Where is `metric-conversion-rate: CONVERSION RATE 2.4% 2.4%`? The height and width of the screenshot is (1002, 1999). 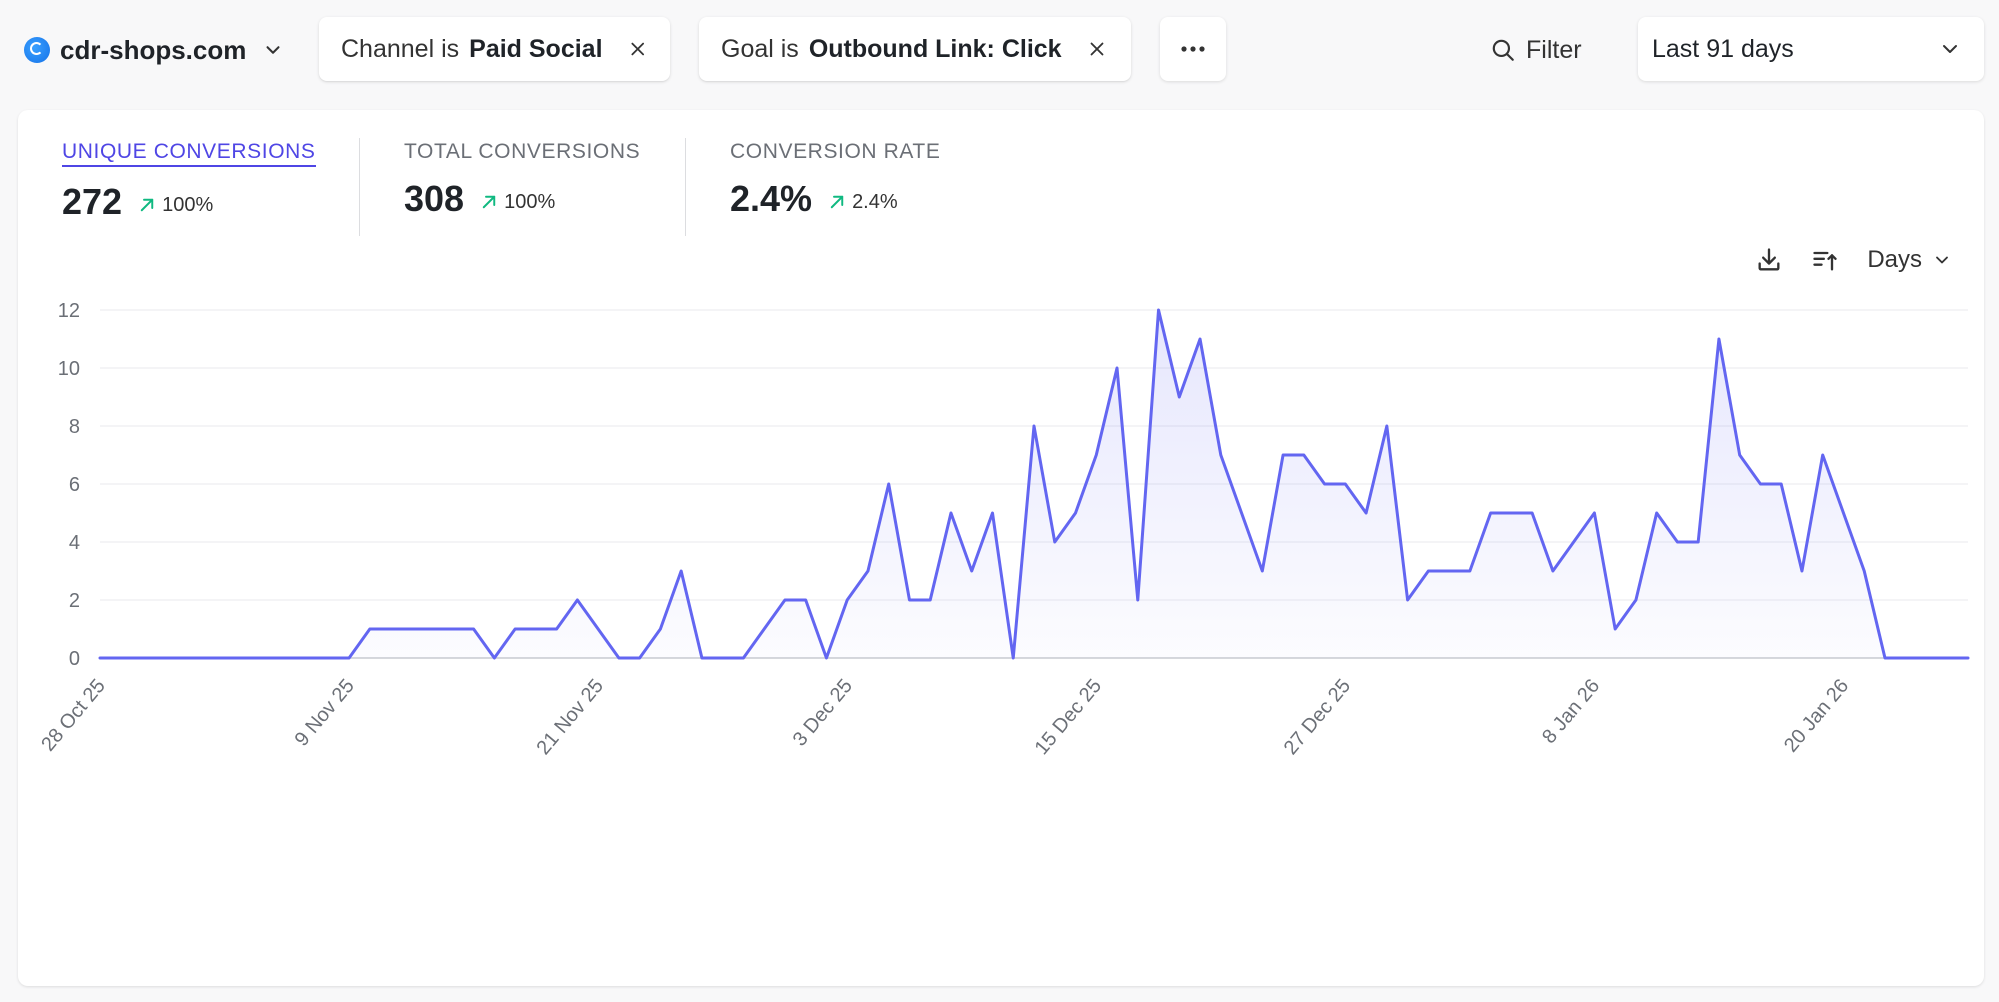
metric-conversion-rate: CONVERSION RATE 2.4% 2.4% is located at coordinates (855, 190).